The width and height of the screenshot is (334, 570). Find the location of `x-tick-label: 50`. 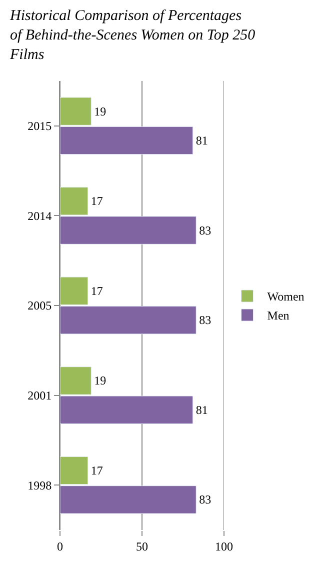

x-tick-label: 50 is located at coordinates (142, 546).